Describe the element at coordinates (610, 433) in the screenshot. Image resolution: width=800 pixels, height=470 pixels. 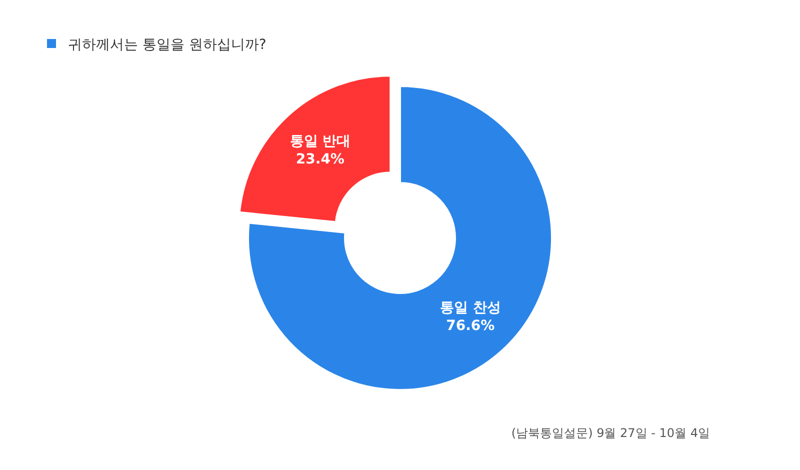
I see `text: (남북통일설문) 9월 27일 - 10월 4일` at that location.